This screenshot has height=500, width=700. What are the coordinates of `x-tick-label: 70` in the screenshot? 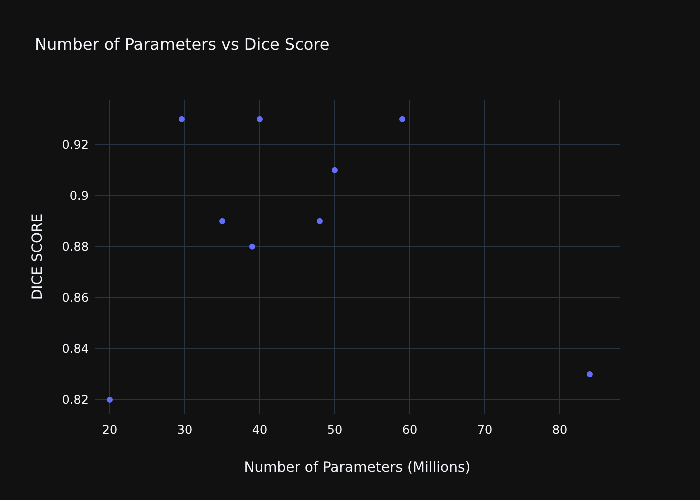 It's located at (485, 430).